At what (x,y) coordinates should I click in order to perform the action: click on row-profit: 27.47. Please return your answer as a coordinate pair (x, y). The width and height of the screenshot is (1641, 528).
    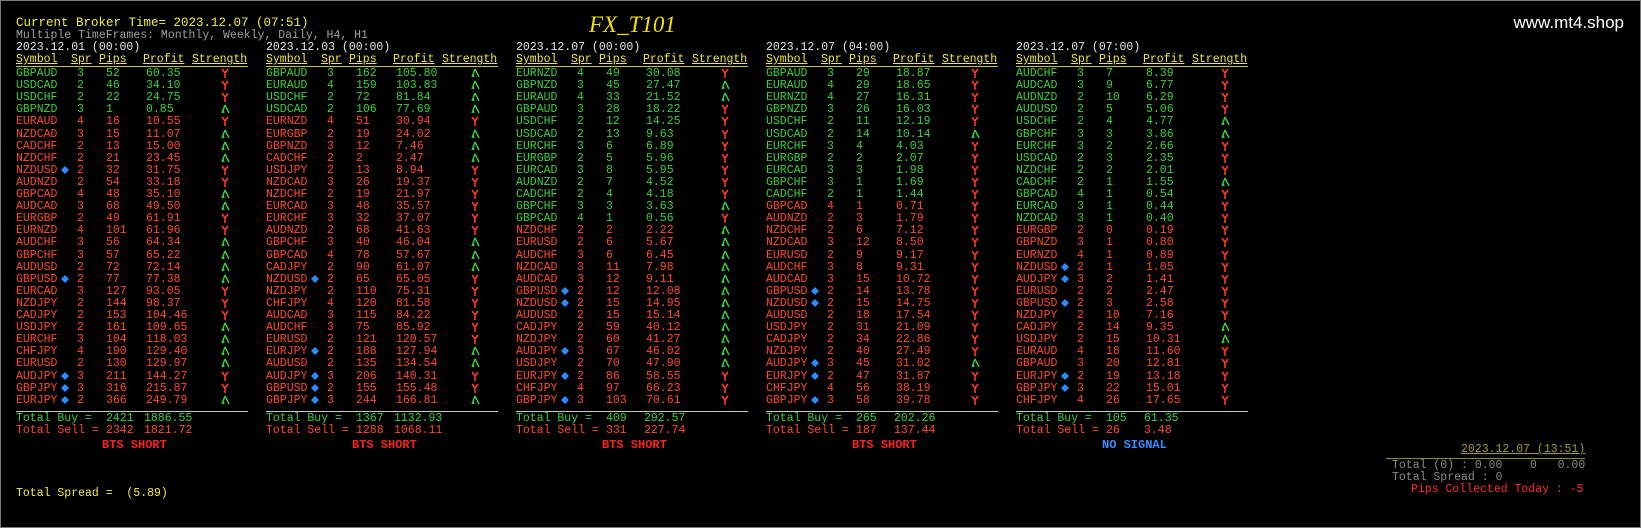
    Looking at the image, I should click on (663, 86).